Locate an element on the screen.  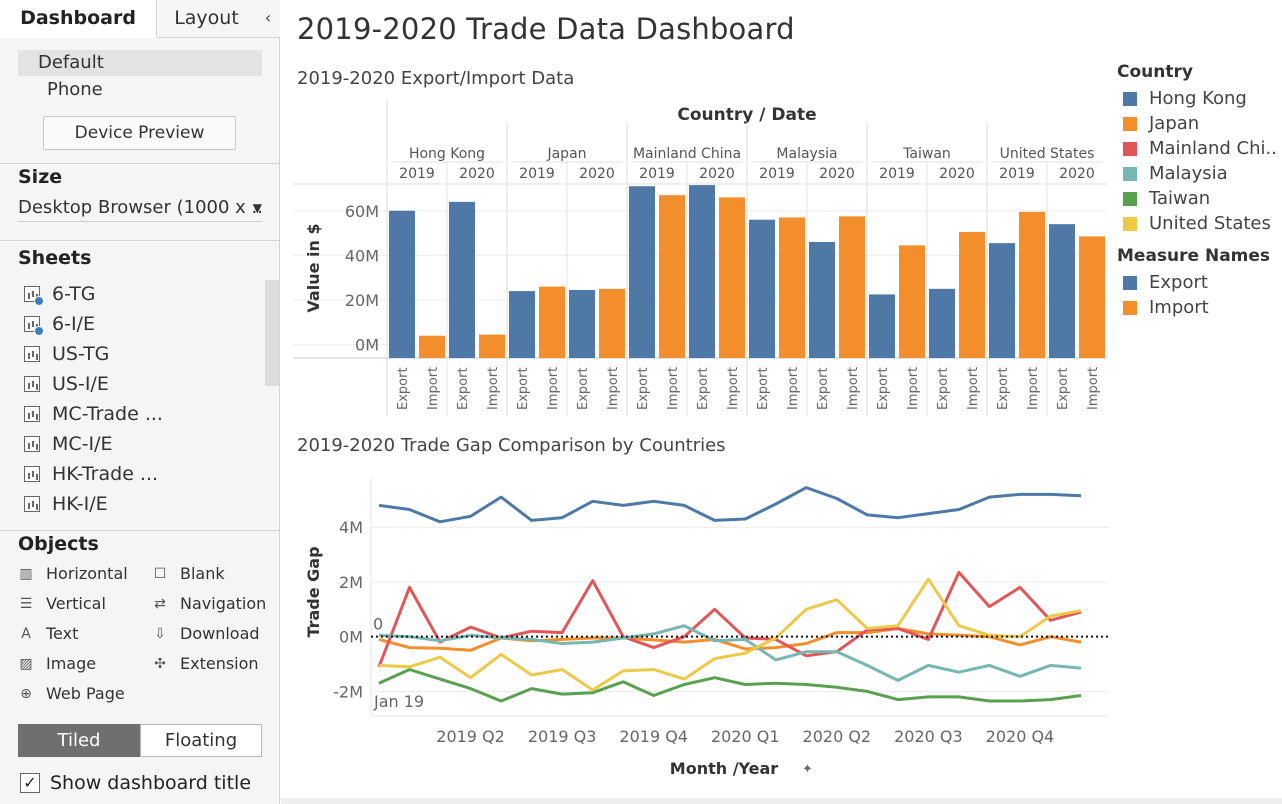
legend-item: Japan is located at coordinates (1202, 123).